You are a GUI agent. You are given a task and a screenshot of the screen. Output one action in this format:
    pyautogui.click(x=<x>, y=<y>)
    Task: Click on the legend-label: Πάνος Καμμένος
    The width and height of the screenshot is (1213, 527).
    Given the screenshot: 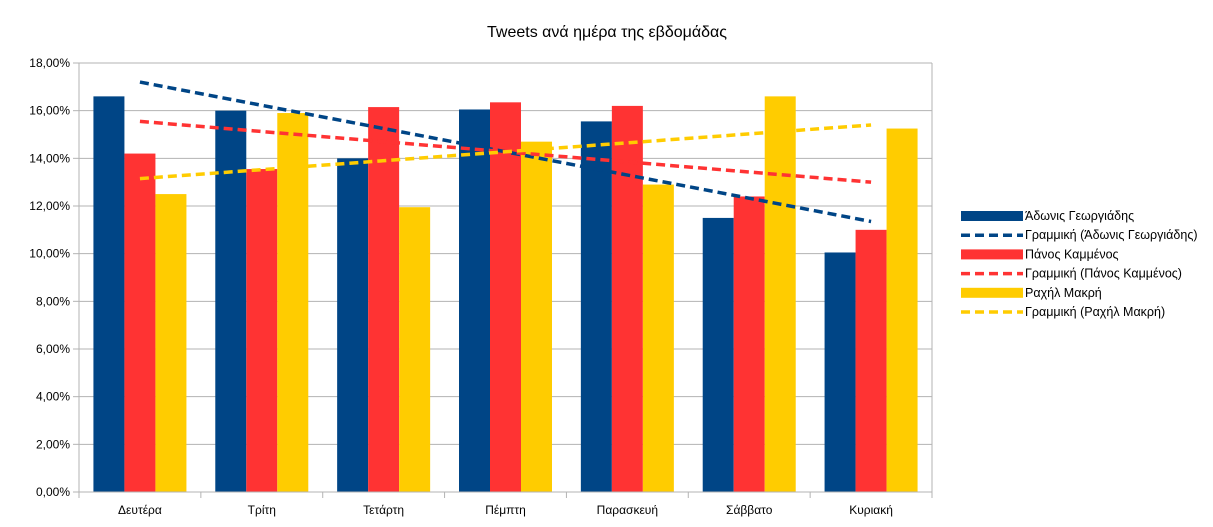 What is the action you would take?
    pyautogui.click(x=1072, y=254)
    